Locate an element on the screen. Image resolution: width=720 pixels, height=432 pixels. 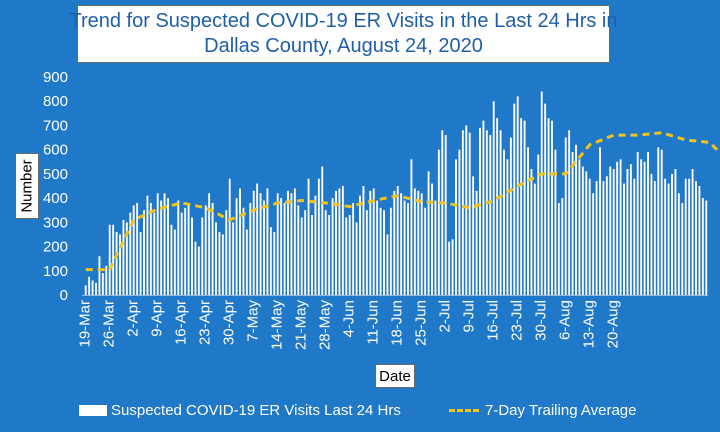
x-tick-label: 30-Jul is located at coordinates (541, 320).